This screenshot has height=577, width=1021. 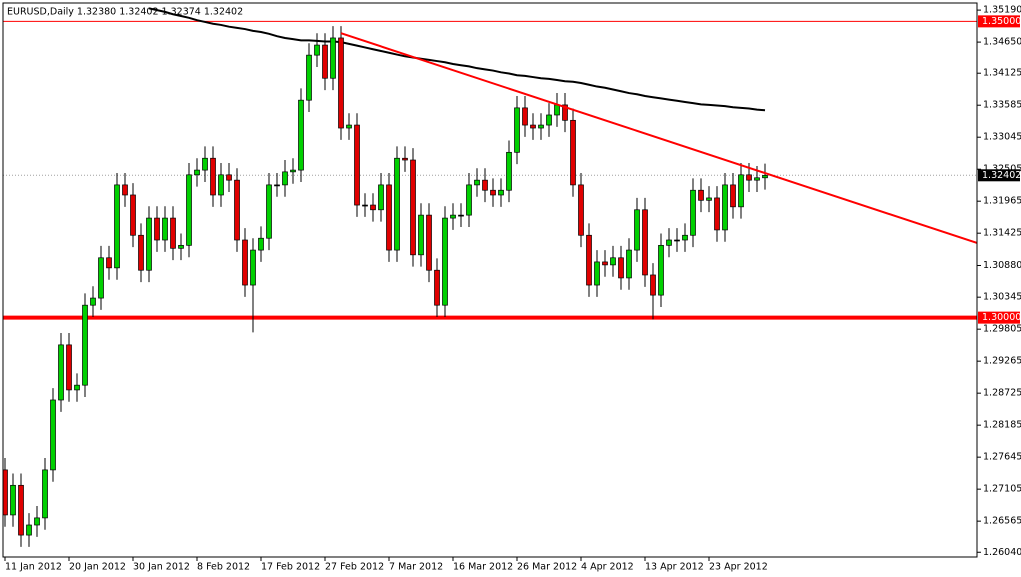 I want to click on y-tick-label: 1.30345, so click(x=1002, y=297).